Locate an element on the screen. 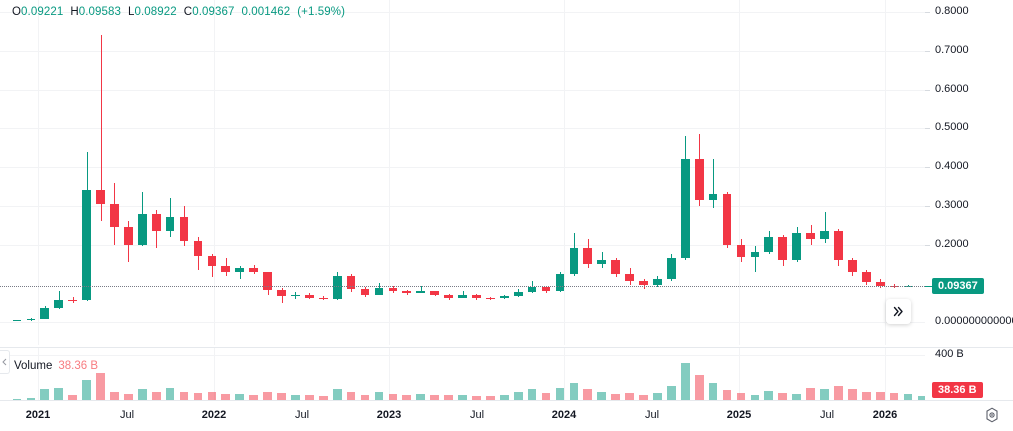 The width and height of the screenshot is (1013, 431). realtime-target-button is located at coordinates (992, 415).